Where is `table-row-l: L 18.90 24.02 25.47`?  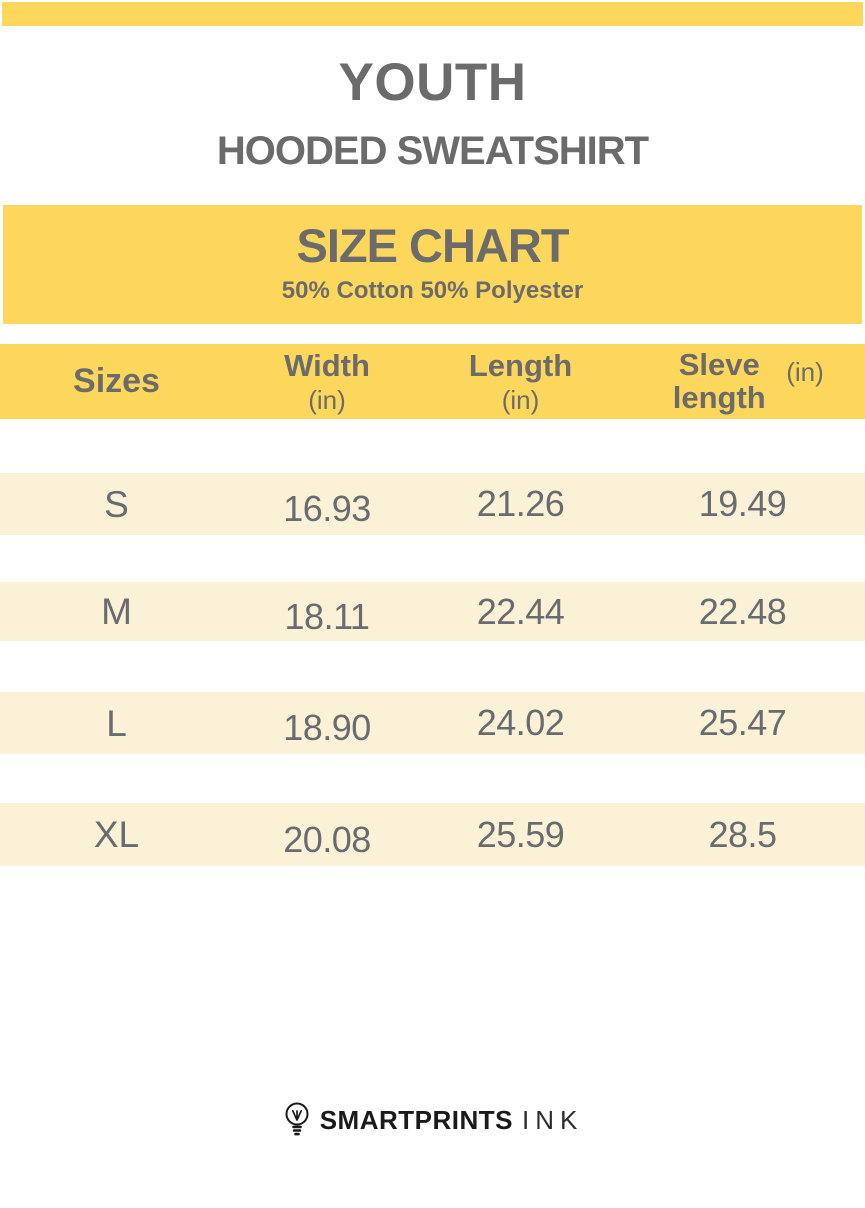 table-row-l: L 18.90 24.02 25.47 is located at coordinates (432, 723).